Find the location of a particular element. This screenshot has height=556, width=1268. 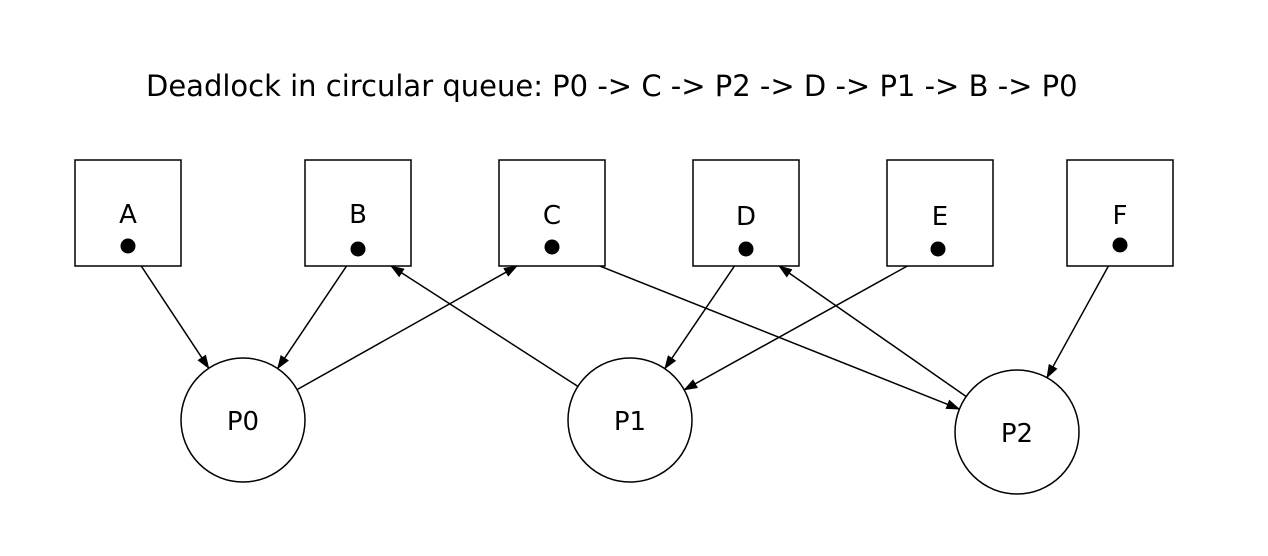

edge-p0-to-c is located at coordinates (407, 328).